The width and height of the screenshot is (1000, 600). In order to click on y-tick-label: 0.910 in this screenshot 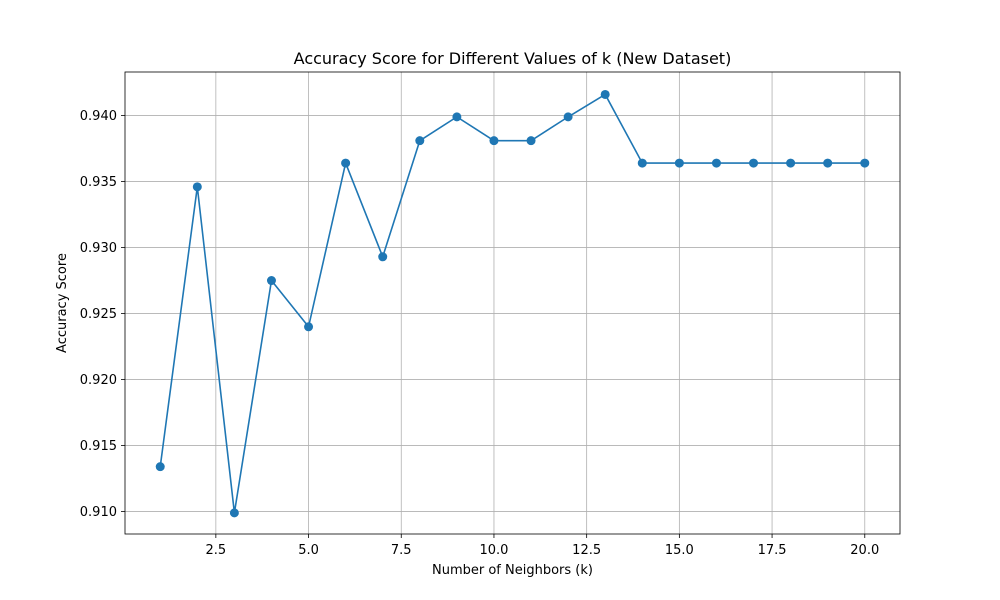, I will do `click(98, 512)`.